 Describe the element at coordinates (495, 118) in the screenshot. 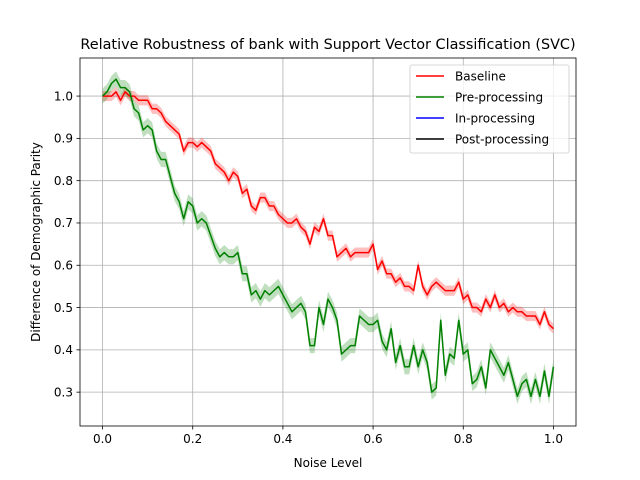

I see `legend-label-in-processing: In-processing` at that location.